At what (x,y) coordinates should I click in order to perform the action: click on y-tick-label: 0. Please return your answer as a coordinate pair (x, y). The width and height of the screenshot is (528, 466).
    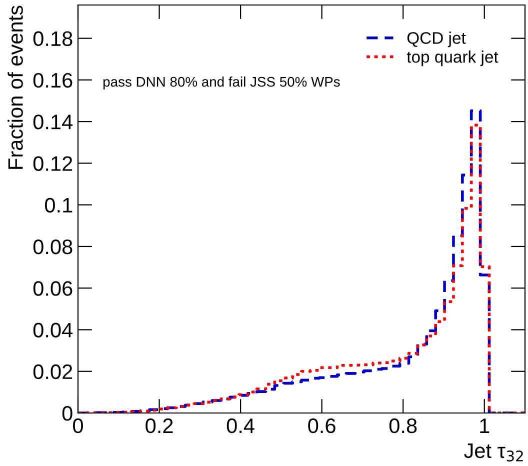
    Looking at the image, I should click on (67, 413).